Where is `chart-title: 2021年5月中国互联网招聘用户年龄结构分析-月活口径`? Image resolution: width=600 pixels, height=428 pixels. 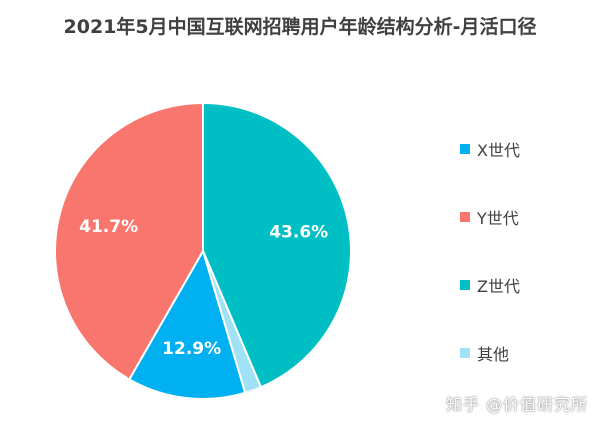 chart-title: 2021年5月中国互联网招聘用户年龄结构分析-月活口径 is located at coordinates (300, 27).